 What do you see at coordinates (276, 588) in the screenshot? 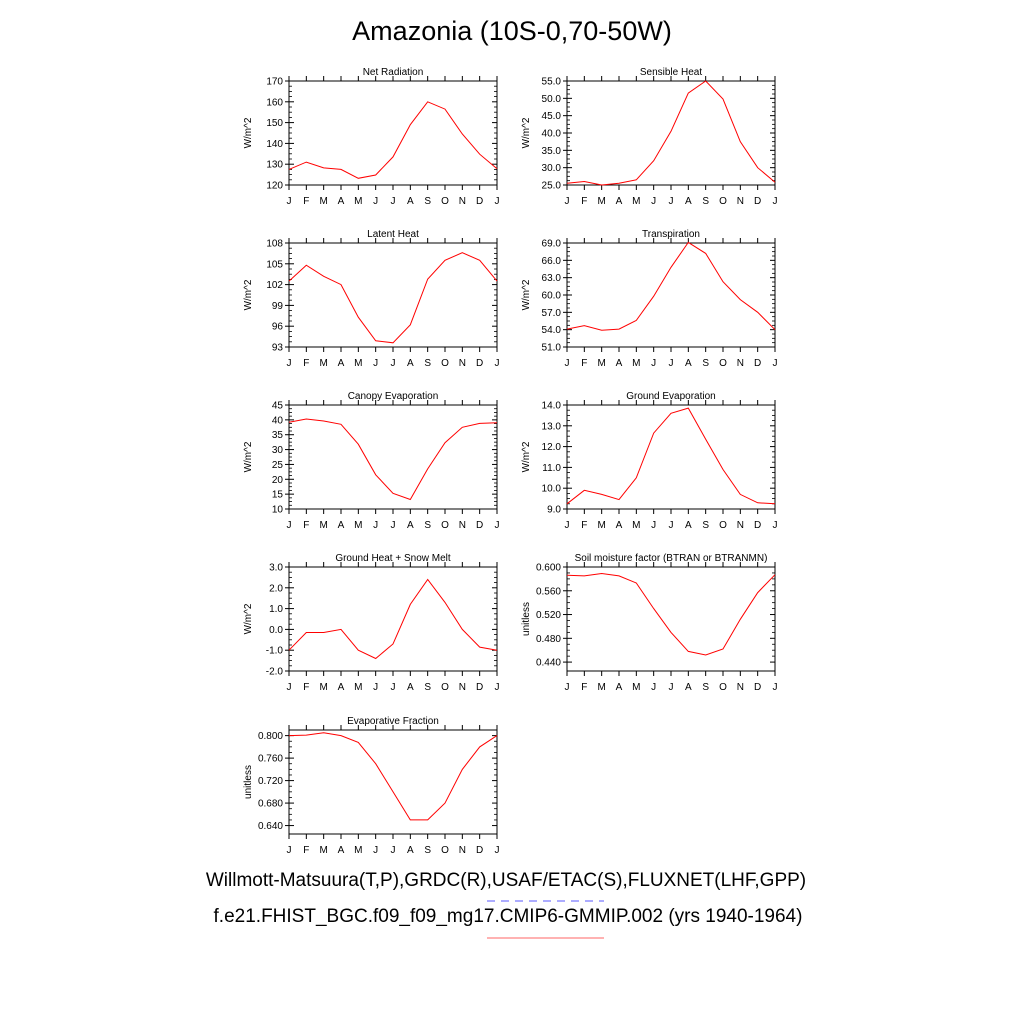
I see `y-tick-label: 2.0` at bounding box center [276, 588].